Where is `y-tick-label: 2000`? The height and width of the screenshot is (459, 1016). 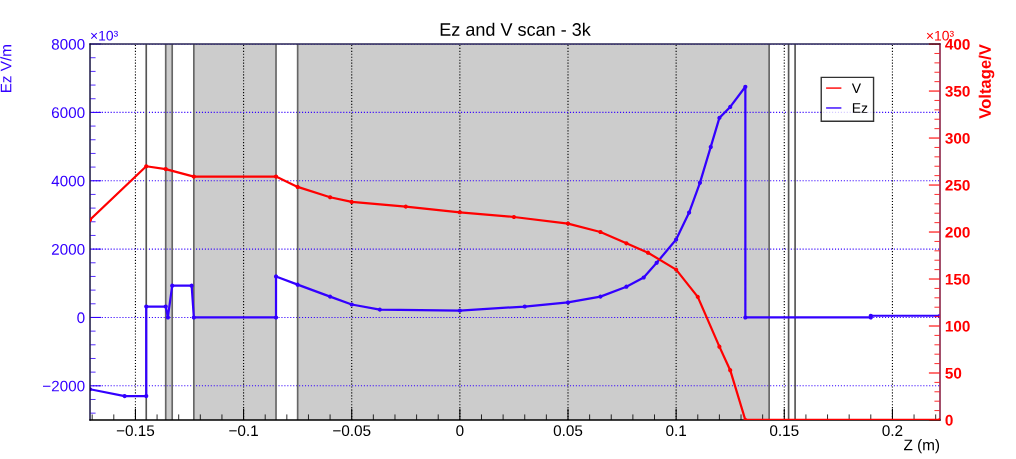 y-tick-label: 2000 is located at coordinates (68, 249).